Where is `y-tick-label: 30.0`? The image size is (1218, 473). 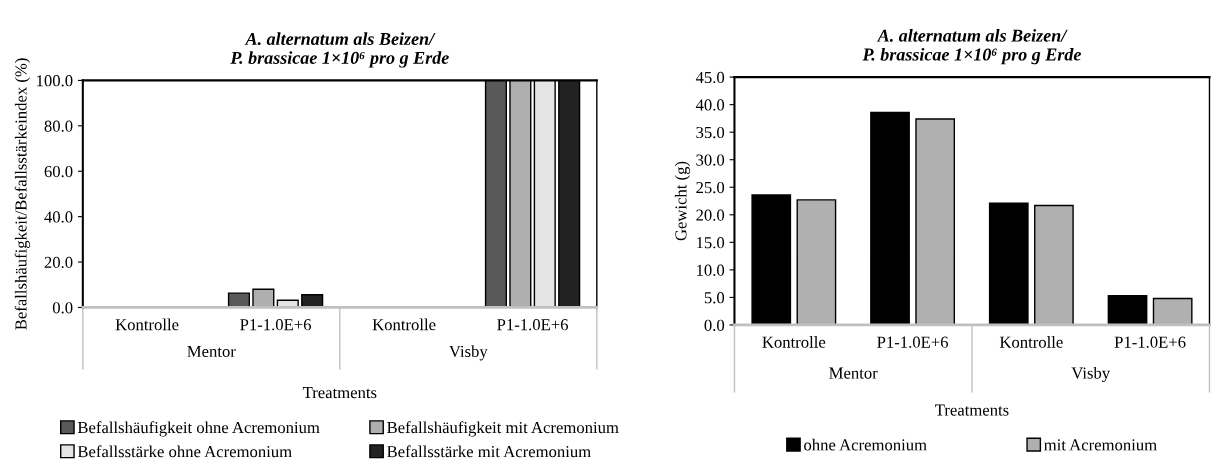 y-tick-label: 30.0 is located at coordinates (710, 160).